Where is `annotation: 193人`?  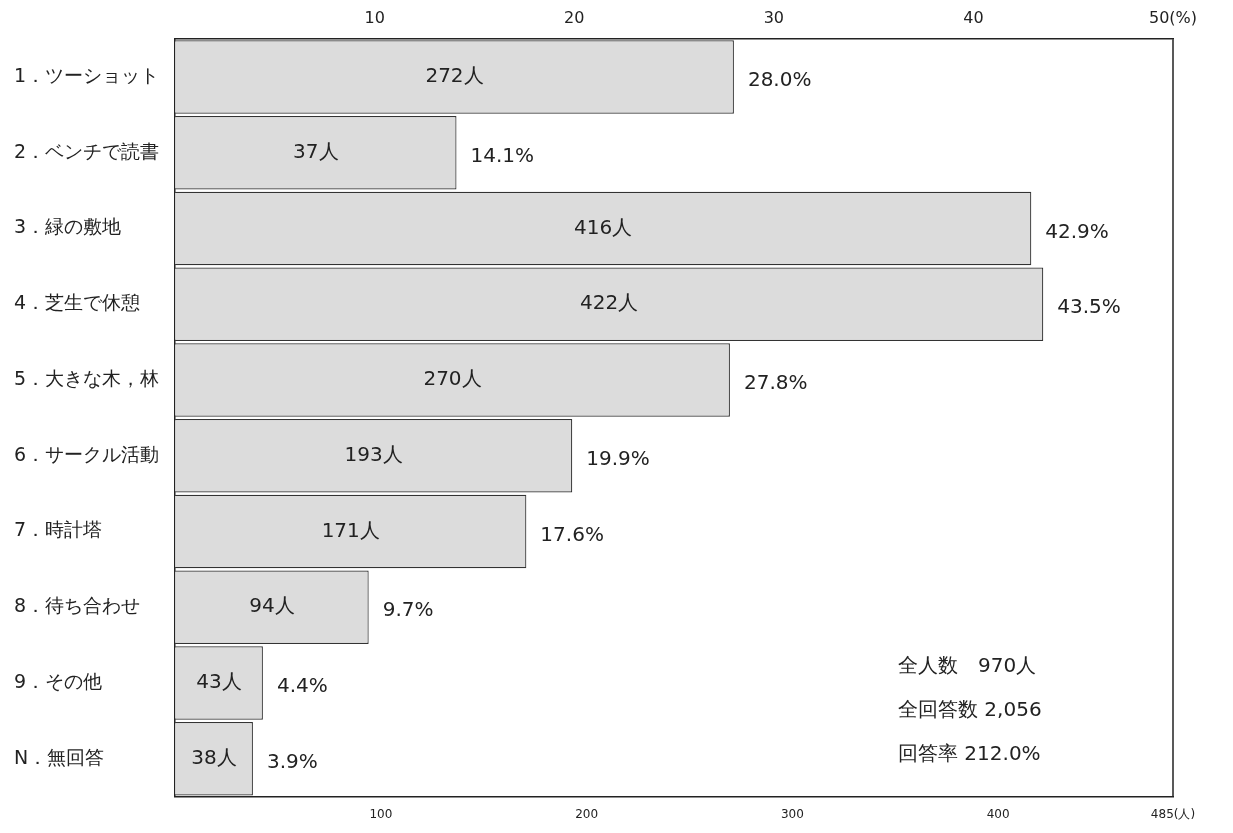
annotation: 193人 is located at coordinates (373, 453).